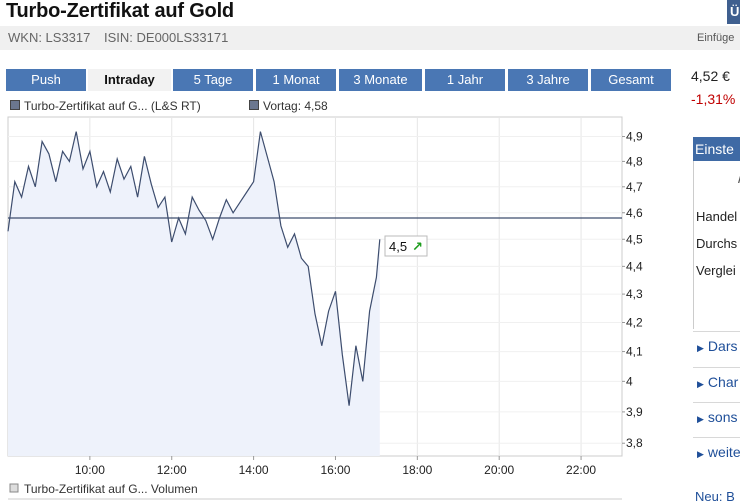 This screenshot has height=504, width=740. I want to click on x-tick-label: 16:00, so click(335, 470).